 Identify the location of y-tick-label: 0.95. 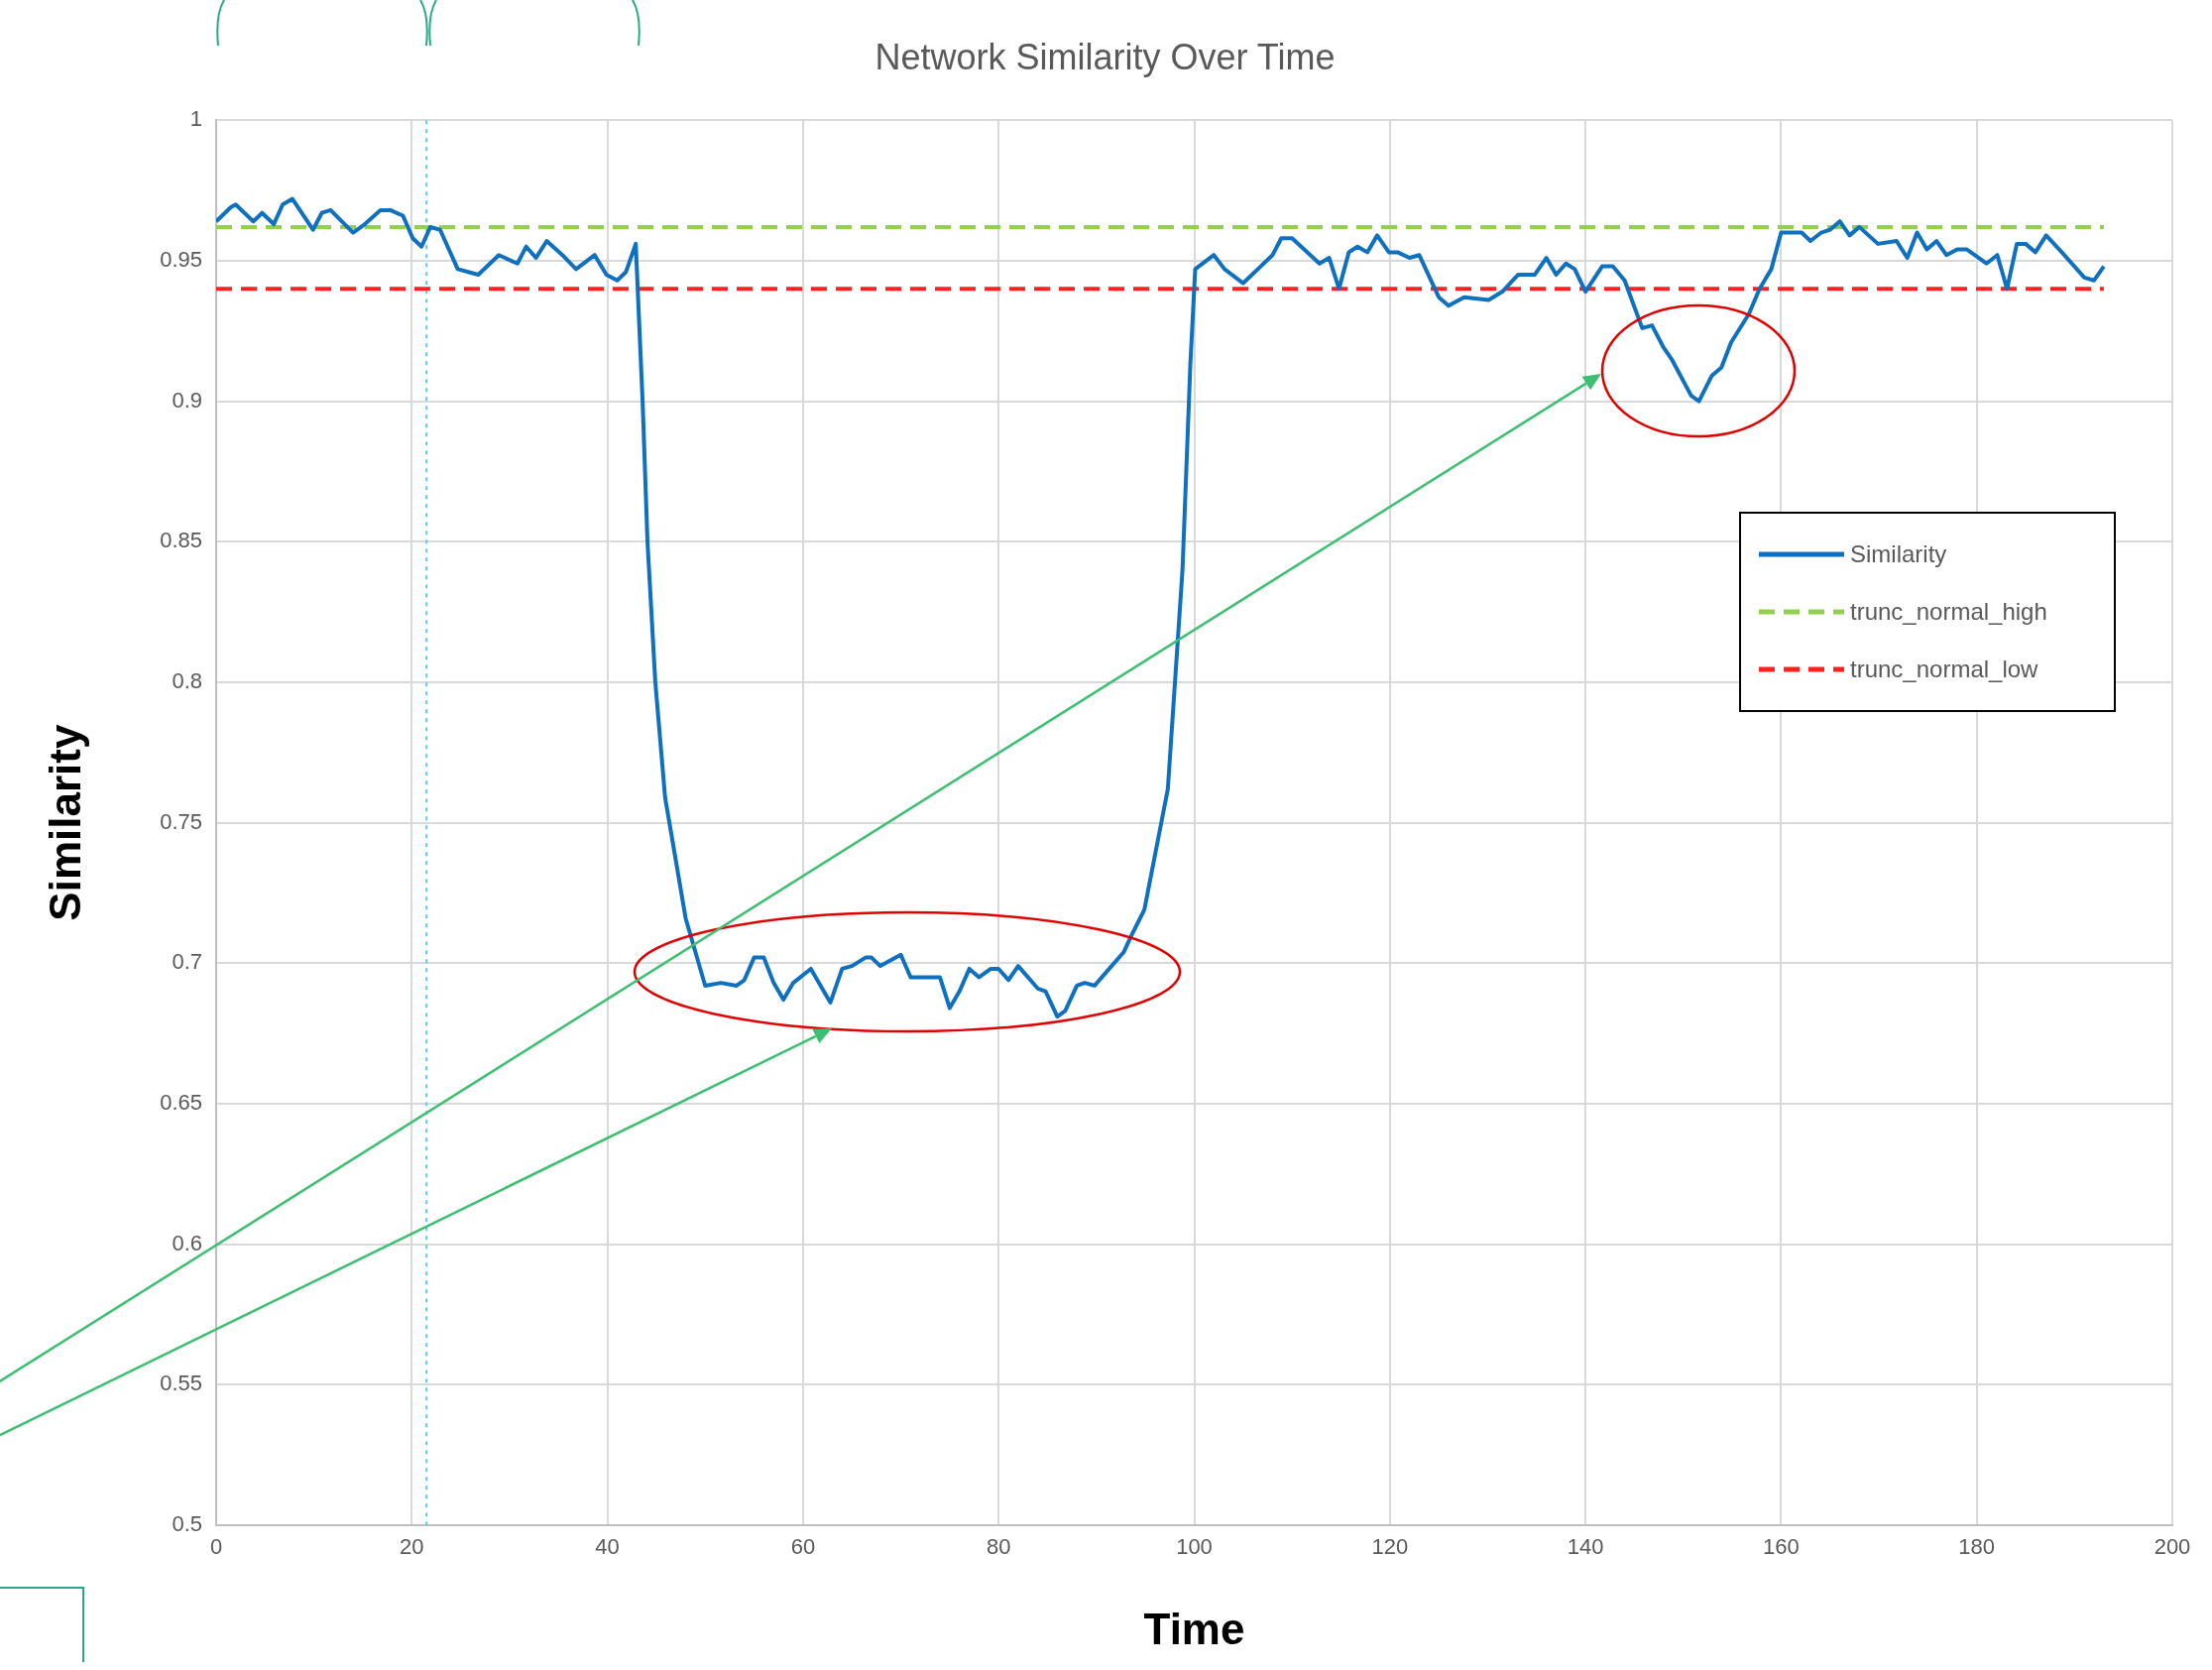
(181, 259).